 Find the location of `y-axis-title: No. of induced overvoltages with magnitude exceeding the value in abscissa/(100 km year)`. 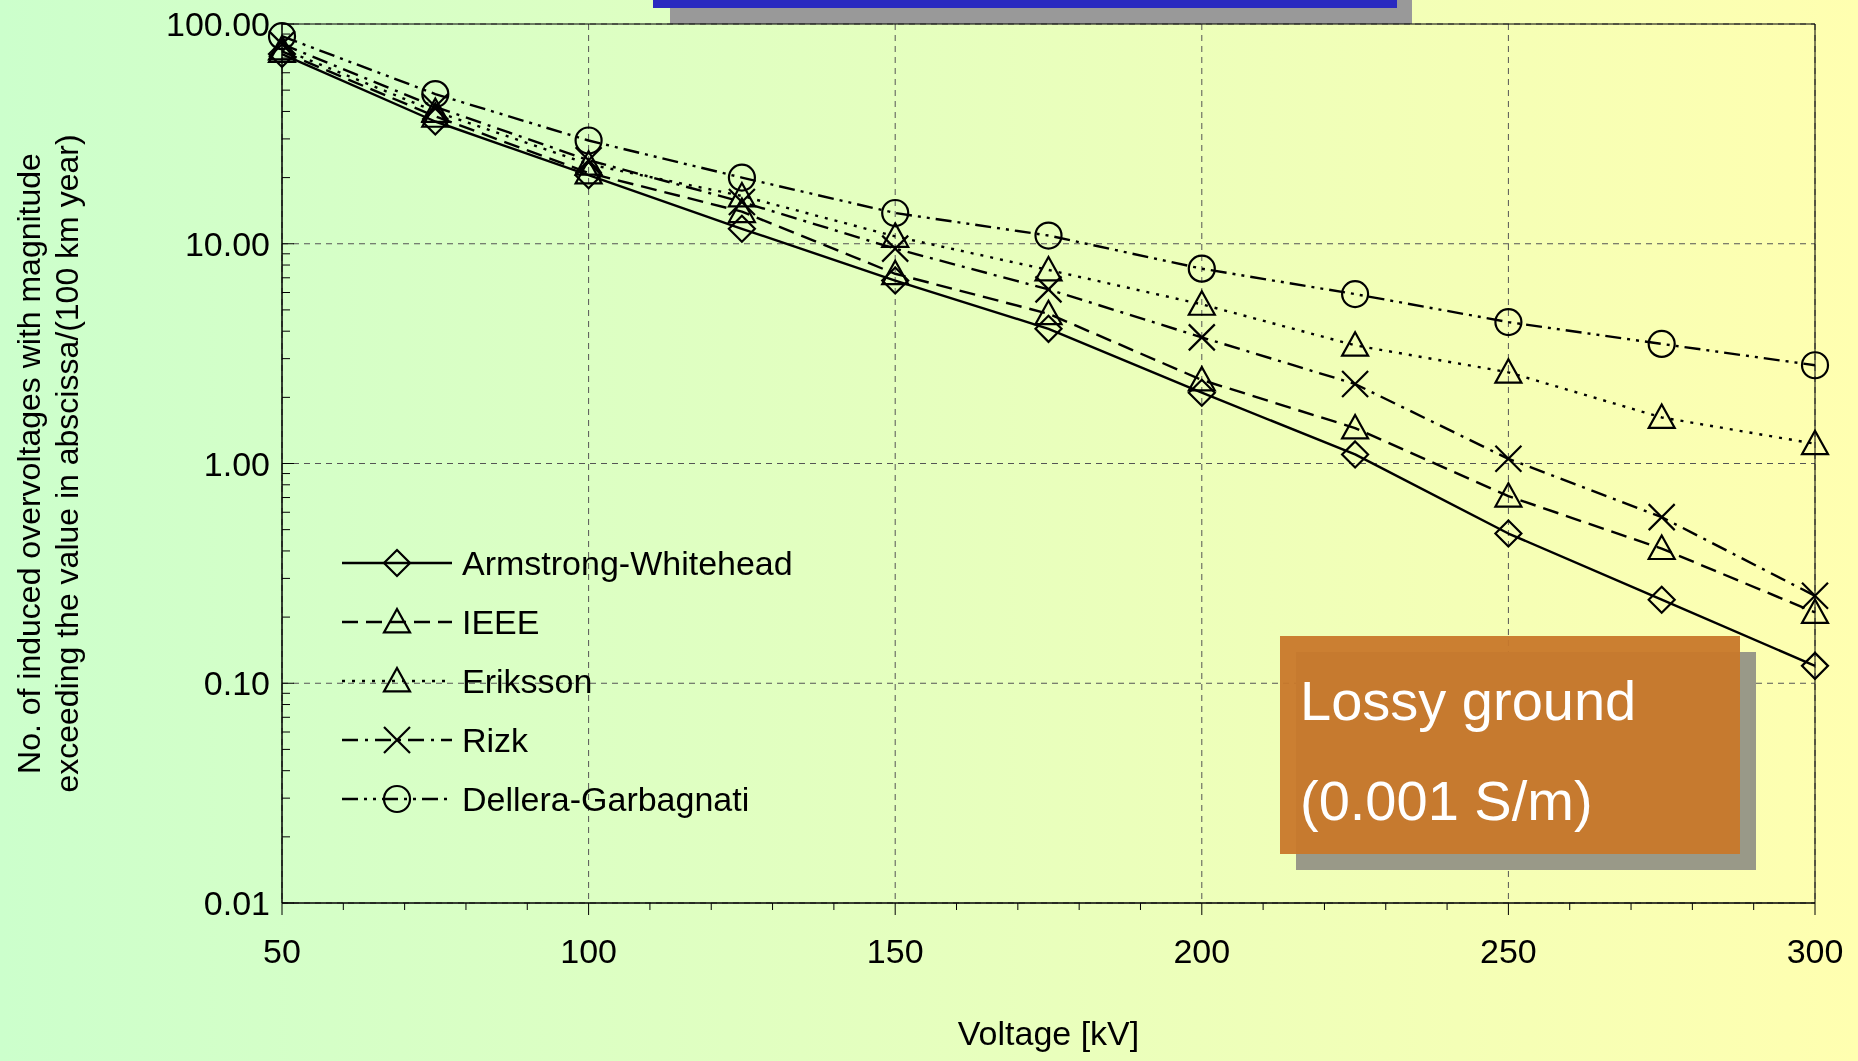

y-axis-title: No. of induced overvoltages with magnitude exceeding the value in abscissa/(100 km year) is located at coordinates (48, 463).